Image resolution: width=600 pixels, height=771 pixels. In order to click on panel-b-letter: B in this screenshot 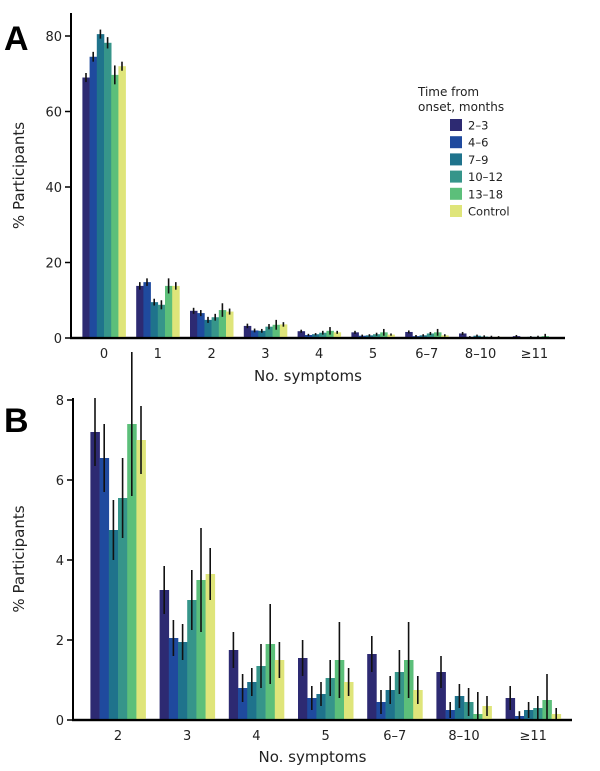, I will do `click(16, 421)`.